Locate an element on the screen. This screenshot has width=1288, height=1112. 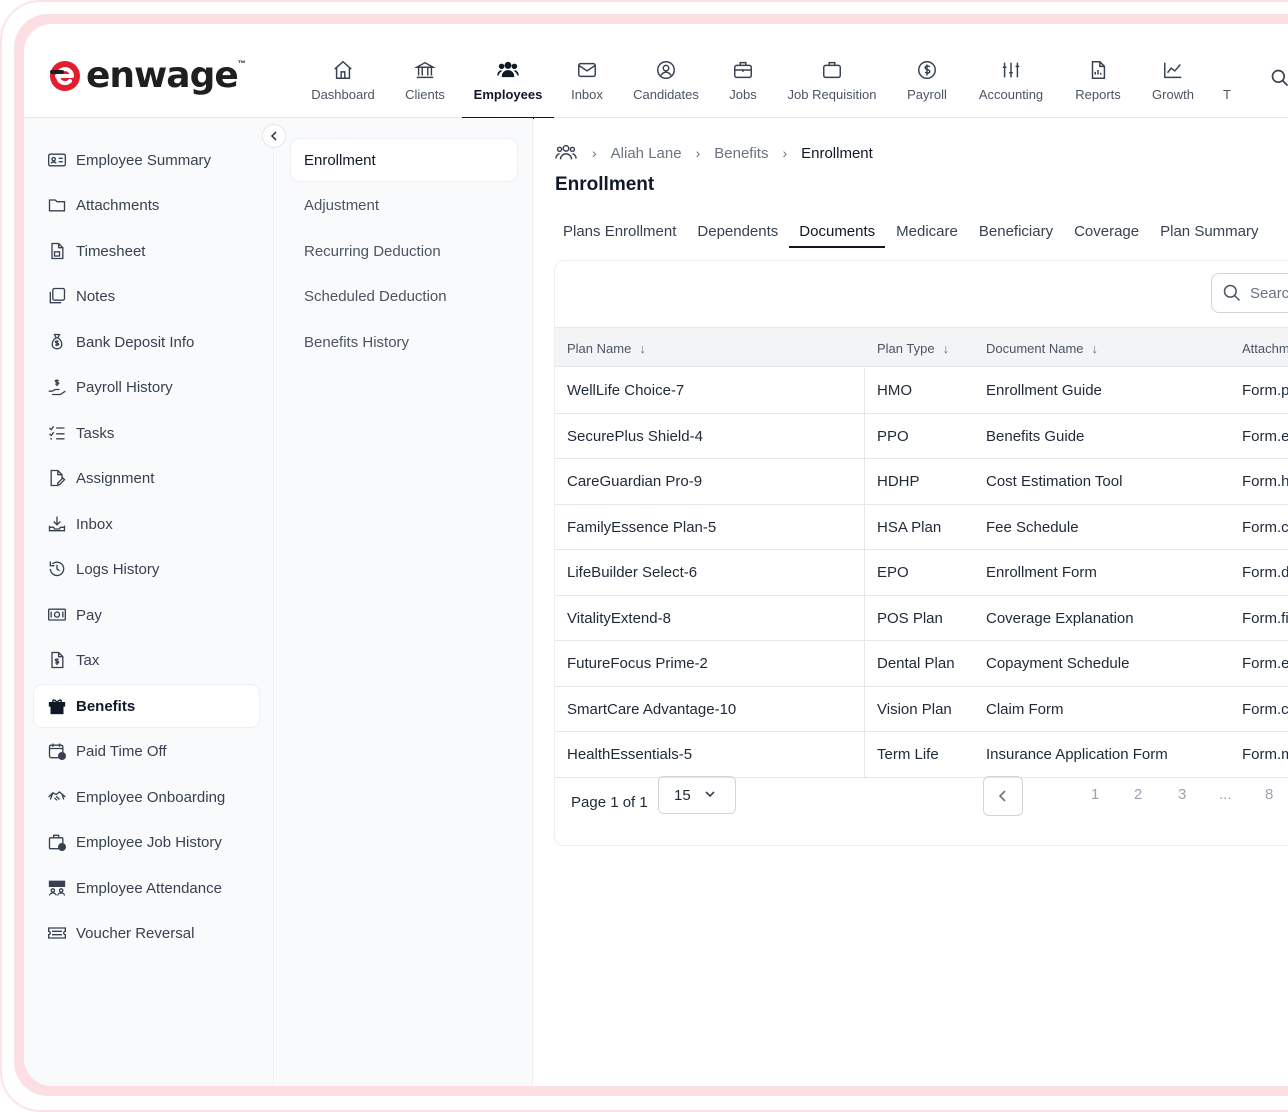
tab-medicare: Medicare is located at coordinates (927, 231).